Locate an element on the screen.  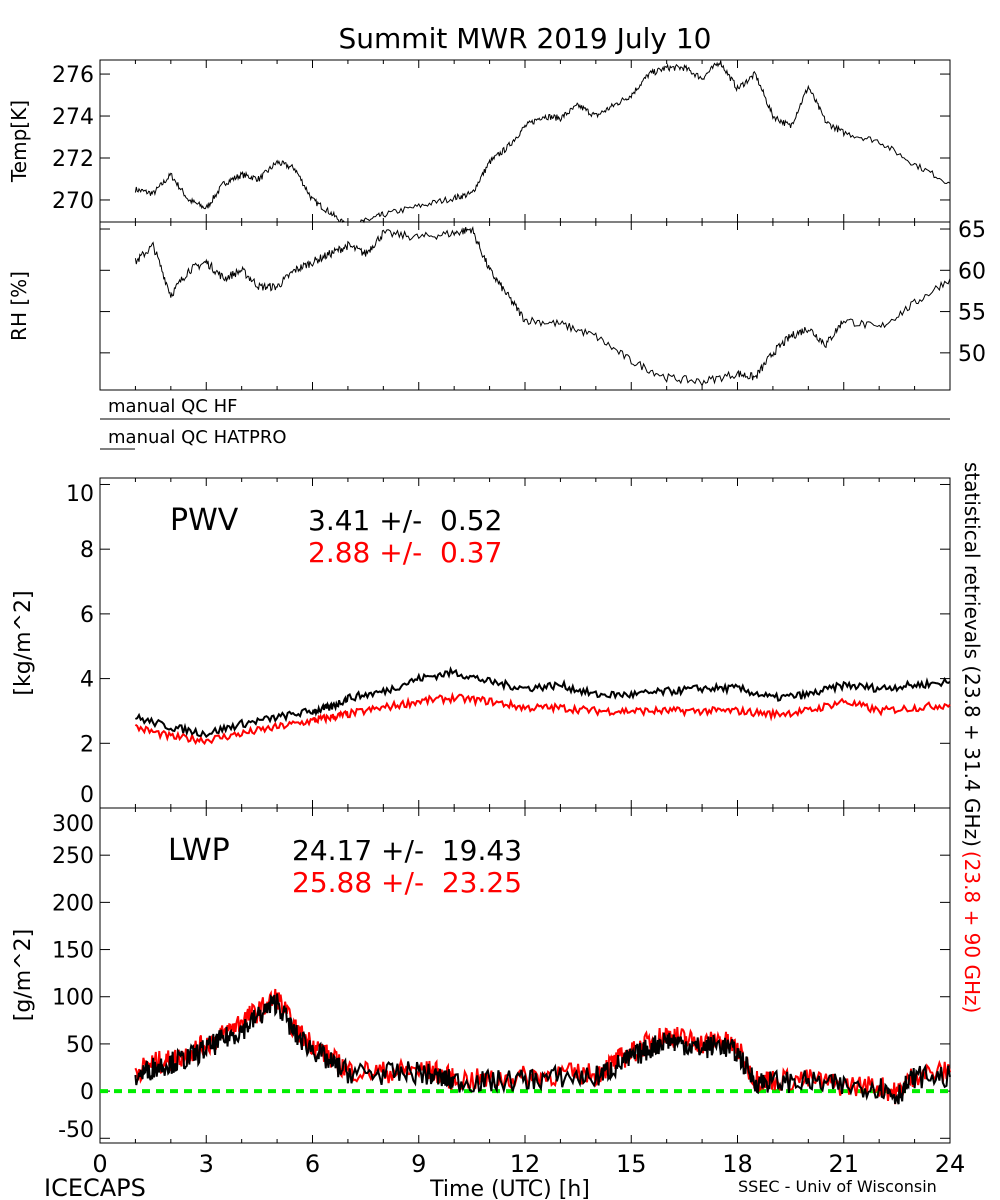
pwv-ytick-label: 8 is located at coordinates (87, 550).